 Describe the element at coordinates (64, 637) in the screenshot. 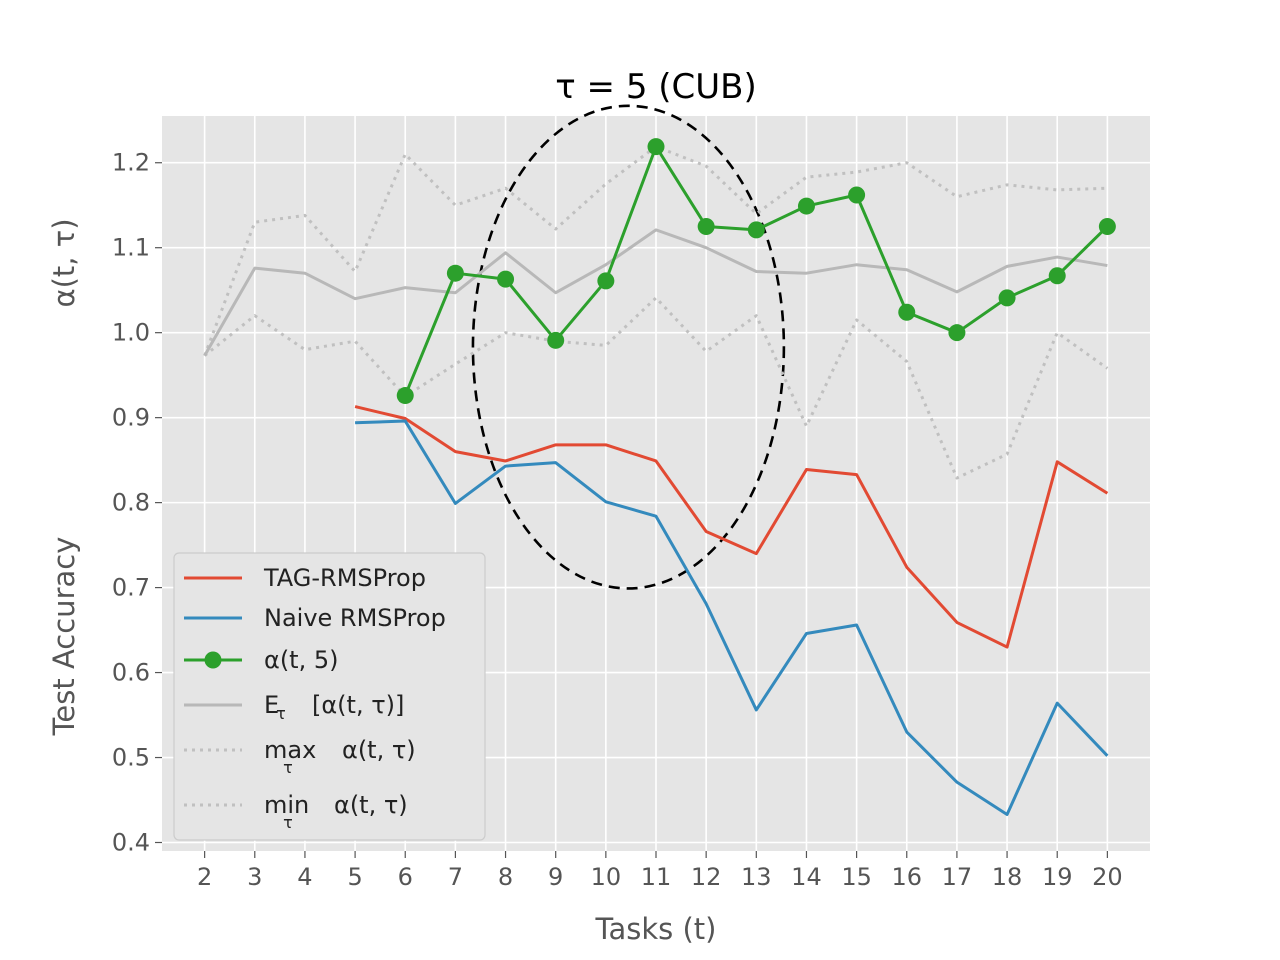

I see `y-axis-label-accuracy: Test Accuracy` at that location.